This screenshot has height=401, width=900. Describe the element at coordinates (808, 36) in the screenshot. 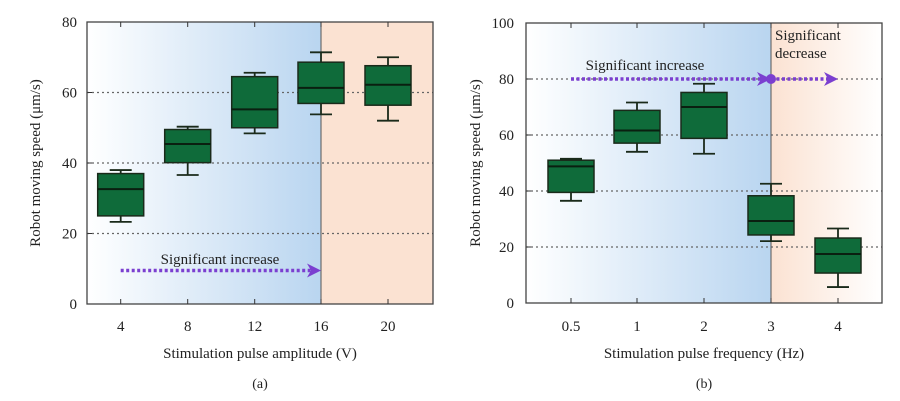

I see `annotation-line: Significant` at that location.